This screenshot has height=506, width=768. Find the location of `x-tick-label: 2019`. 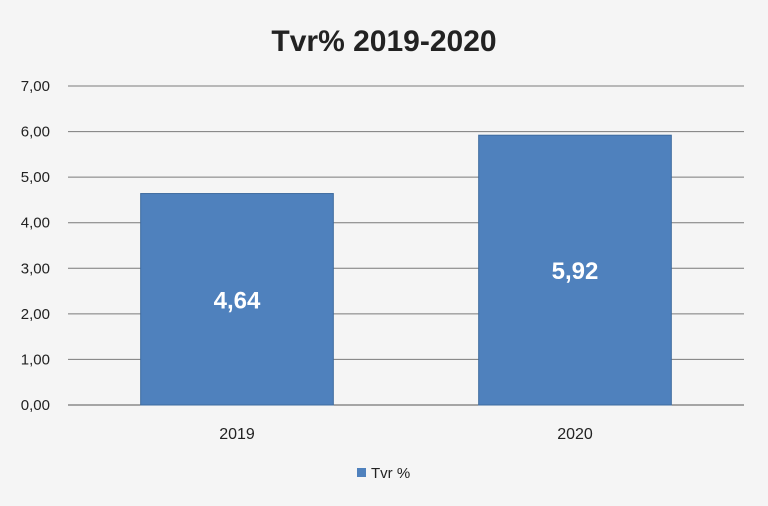

x-tick-label: 2019 is located at coordinates (237, 434).